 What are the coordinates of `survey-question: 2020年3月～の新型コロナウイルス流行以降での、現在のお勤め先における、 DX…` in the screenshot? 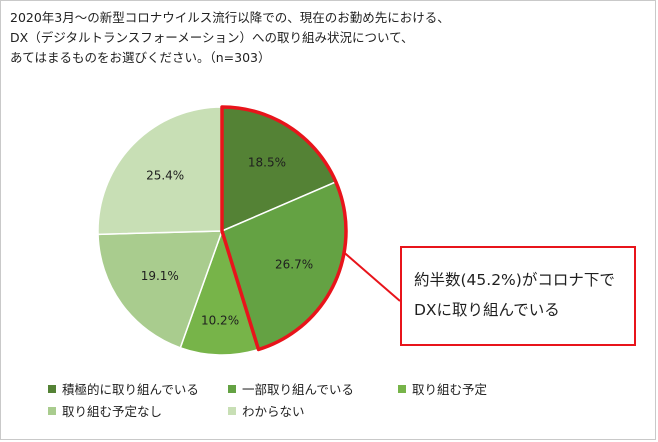 It's located at (320, 38).